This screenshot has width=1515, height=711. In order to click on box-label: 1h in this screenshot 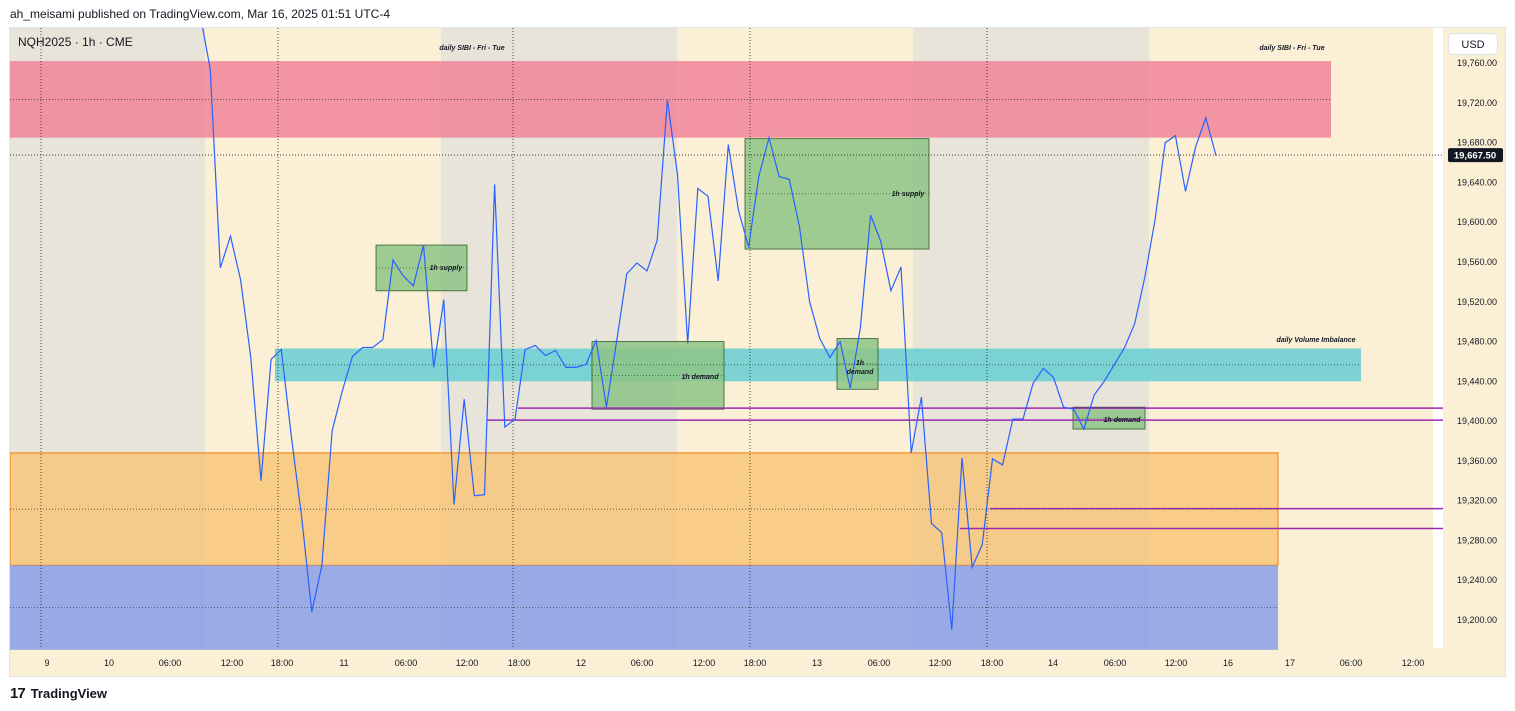, I will do `click(860, 363)`.